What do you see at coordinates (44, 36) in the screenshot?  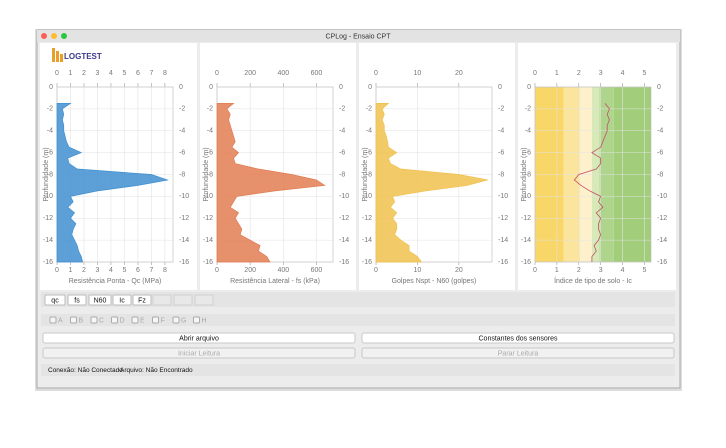 I see `close-button` at bounding box center [44, 36].